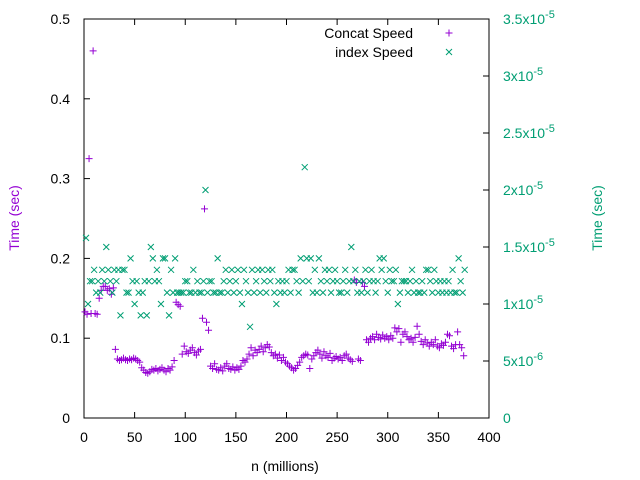 The height and width of the screenshot is (480, 640). What do you see at coordinates (287, 437) in the screenshot?
I see `x-tick-label: 200` at bounding box center [287, 437].